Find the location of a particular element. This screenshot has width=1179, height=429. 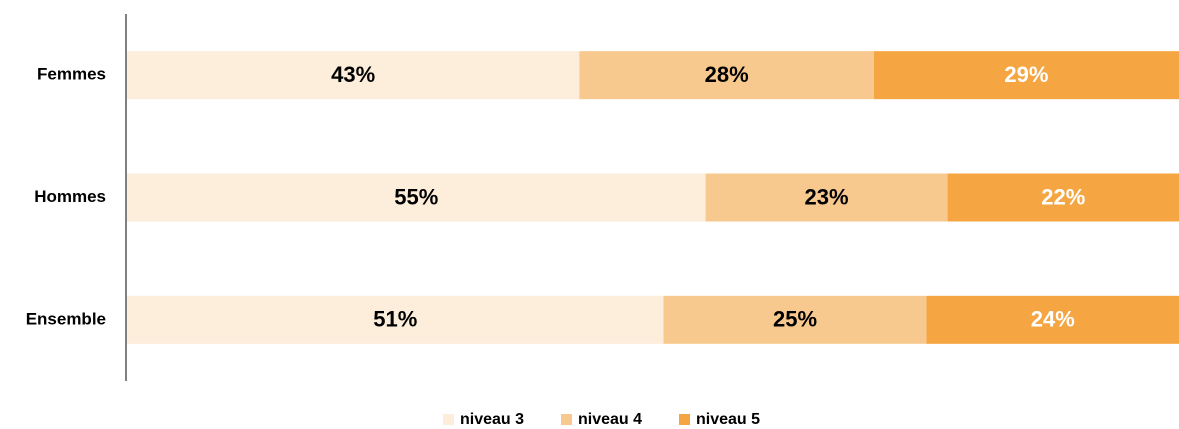

legend-label: niveau 4 is located at coordinates (610, 419).